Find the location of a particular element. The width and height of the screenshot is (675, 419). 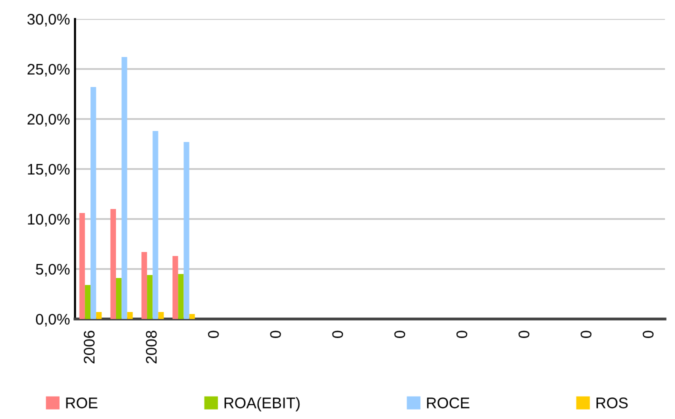

y-tick-label: 30,0% is located at coordinates (48, 20).